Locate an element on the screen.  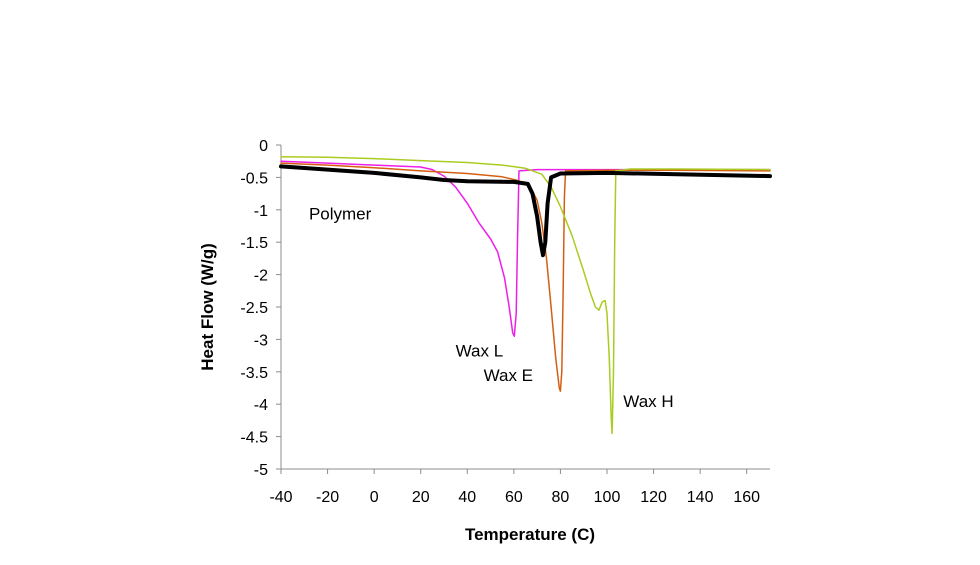
x-axis-title: Temperature (C) is located at coordinates (530, 534).